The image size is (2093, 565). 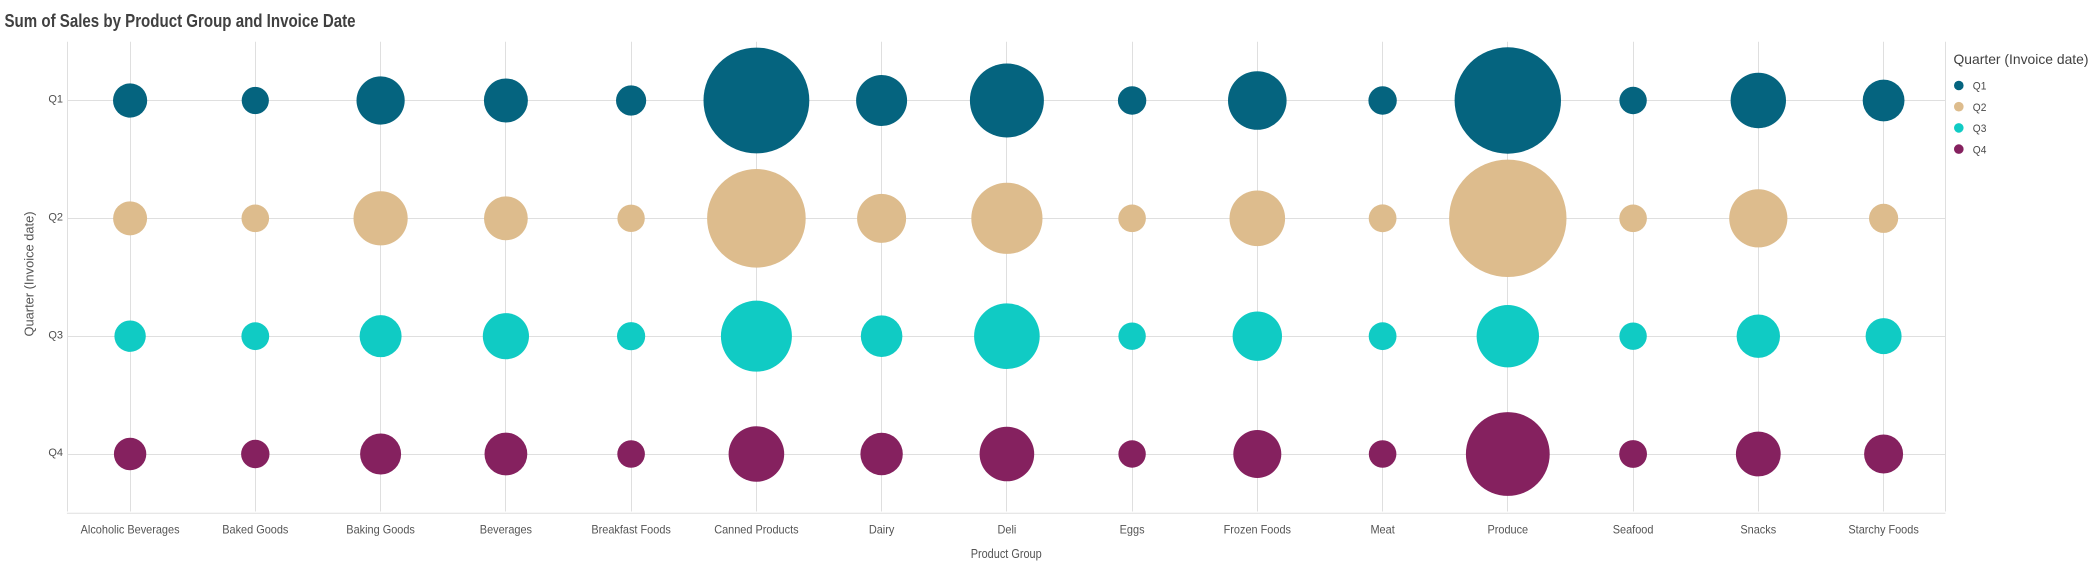 I want to click on svg-text: Snacks, so click(x=1758, y=530).